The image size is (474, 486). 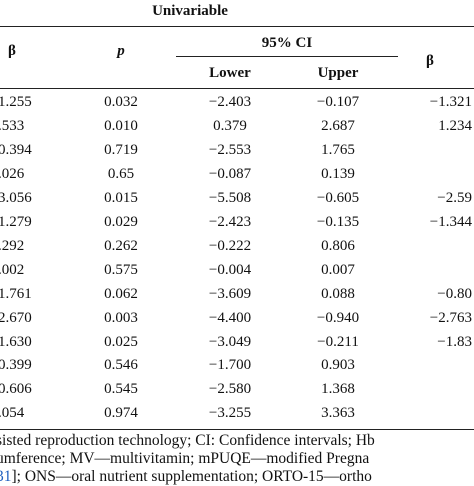 I want to click on ci-upper-cell: 2.687, so click(x=338, y=125).